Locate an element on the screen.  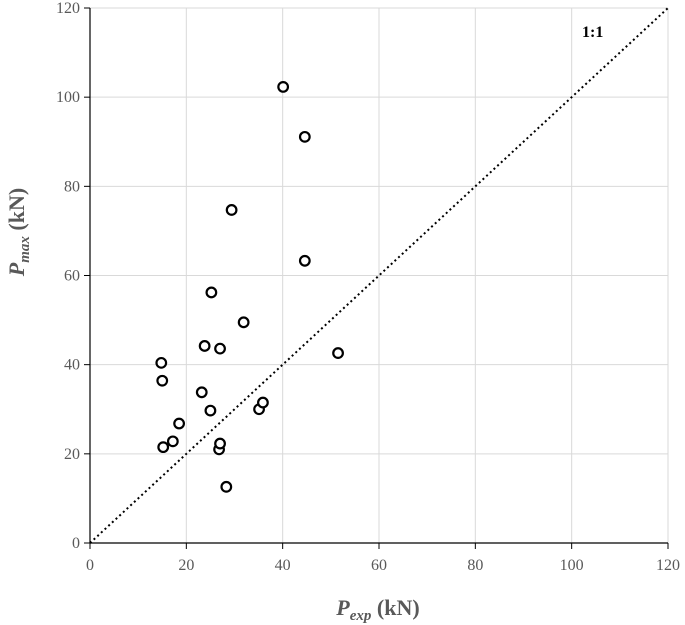
y-tick-label: 60 is located at coordinates (72, 276).